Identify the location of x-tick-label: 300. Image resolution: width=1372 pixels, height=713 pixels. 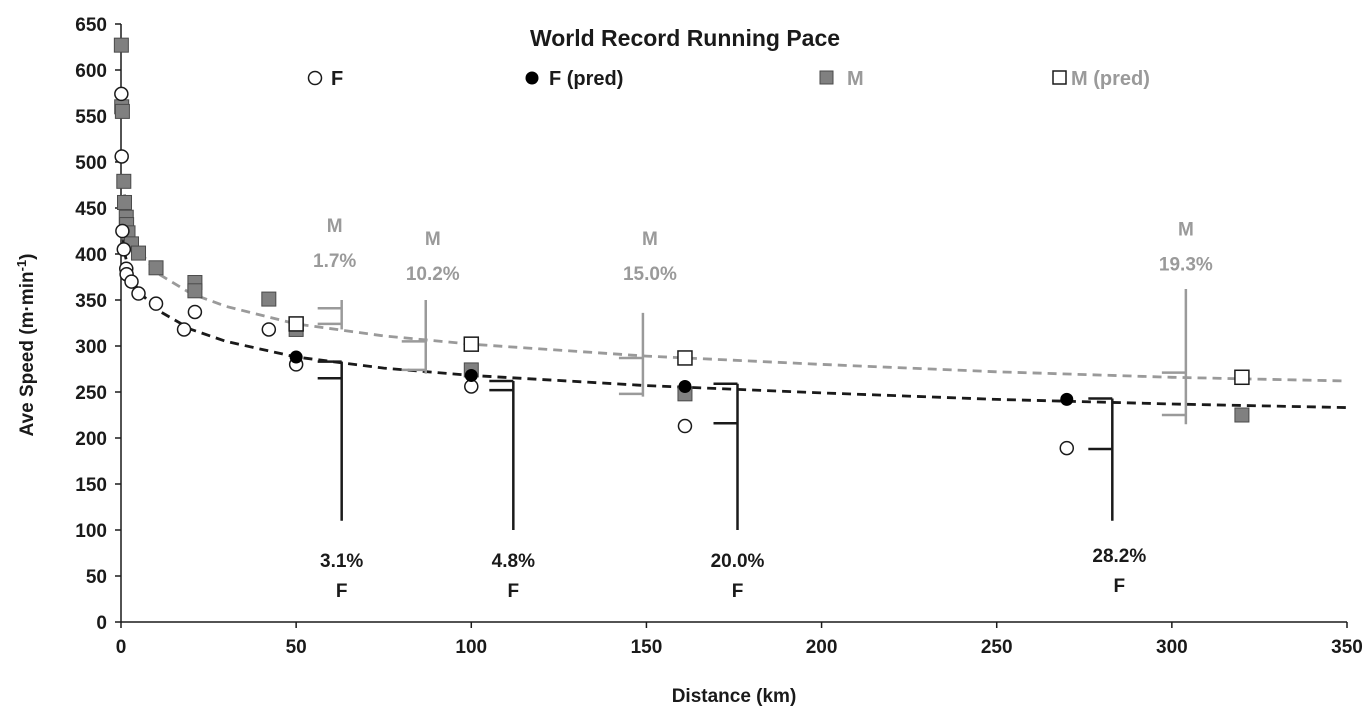
(1172, 647).